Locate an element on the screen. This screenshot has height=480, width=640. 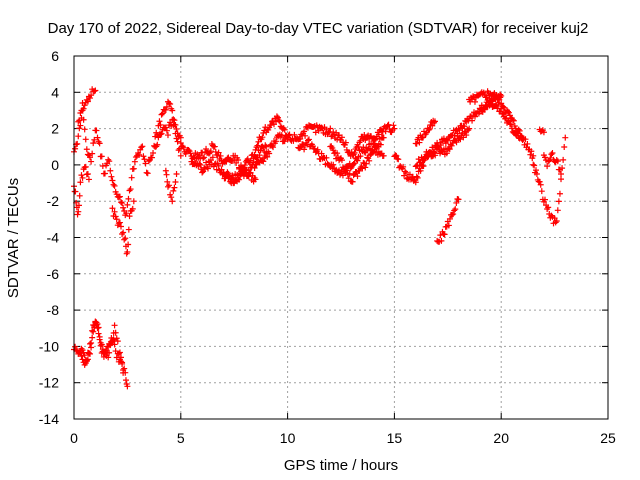
track-early-main is located at coordinates (127, 163).